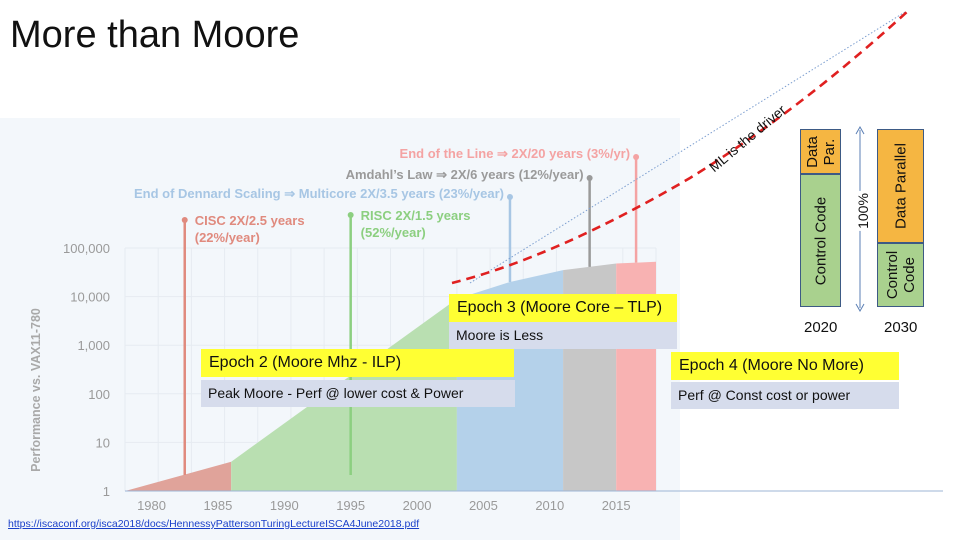 Image resolution: width=960 pixels, height=540 pixels. I want to click on box-2020-control-code: Control Code, so click(820, 240).